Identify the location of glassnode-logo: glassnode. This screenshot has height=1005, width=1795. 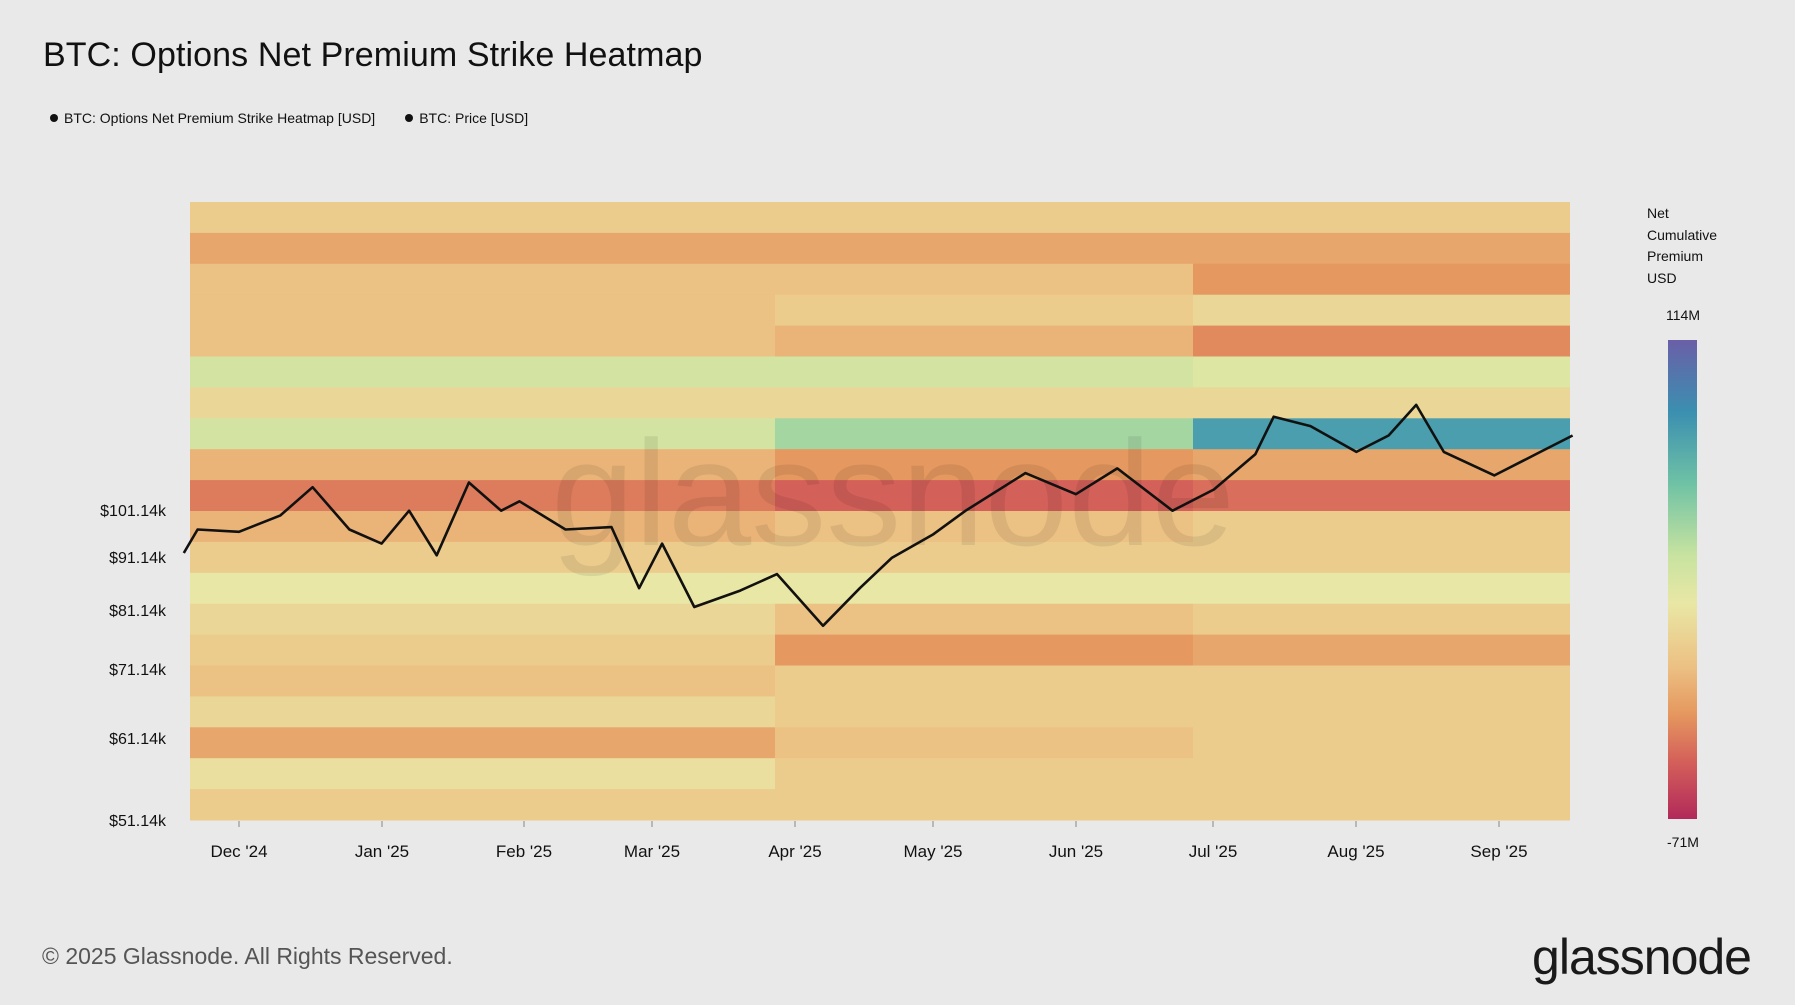
(1642, 957).